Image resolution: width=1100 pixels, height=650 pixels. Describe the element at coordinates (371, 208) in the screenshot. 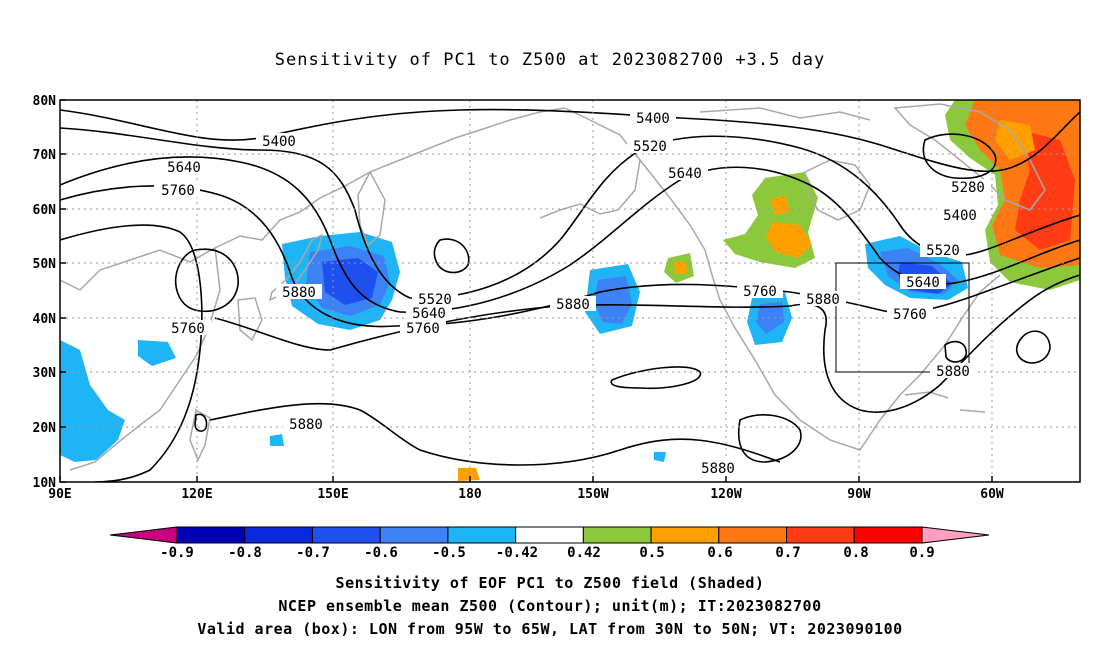

I see `coastline-kamchatka` at that location.